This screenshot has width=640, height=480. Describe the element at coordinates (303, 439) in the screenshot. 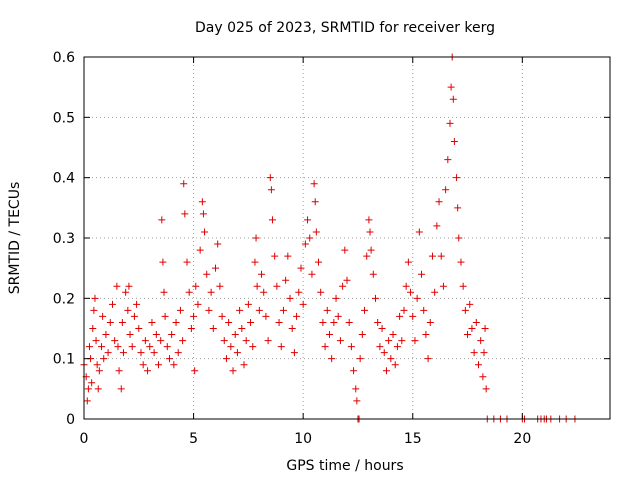

I see `x-tick-label: 10` at that location.